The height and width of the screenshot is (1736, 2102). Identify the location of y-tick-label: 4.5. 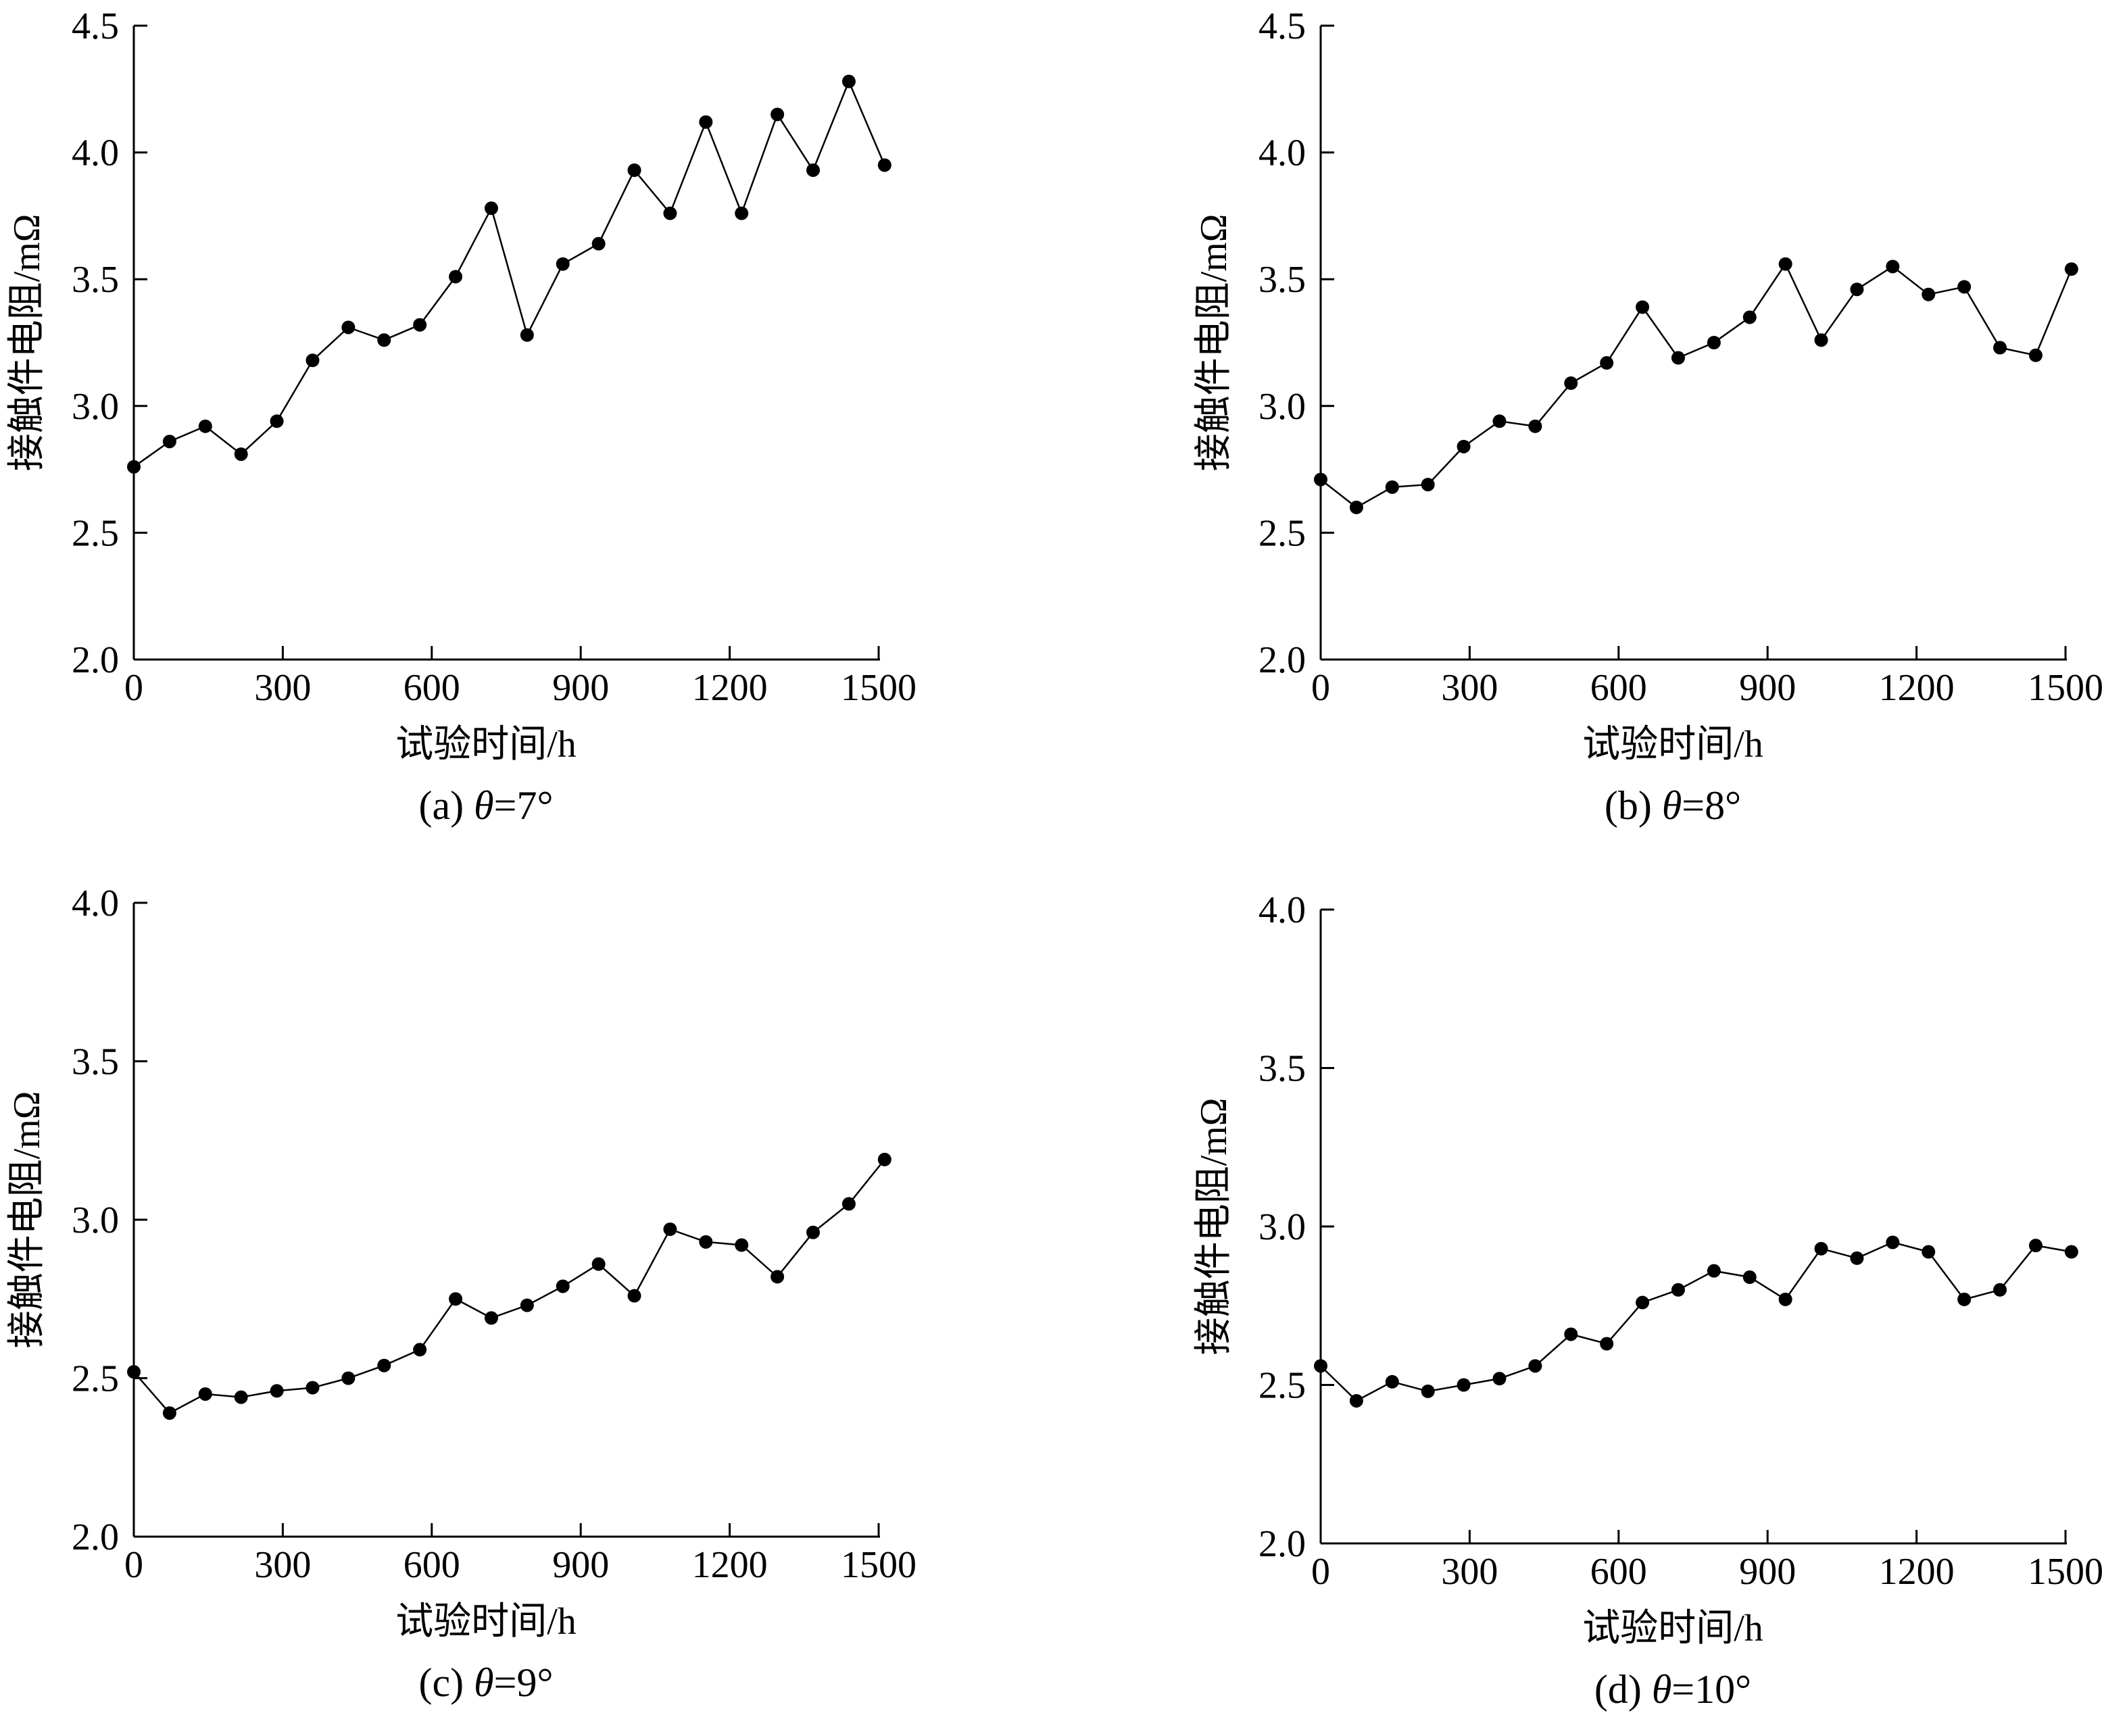
(1282, 26).